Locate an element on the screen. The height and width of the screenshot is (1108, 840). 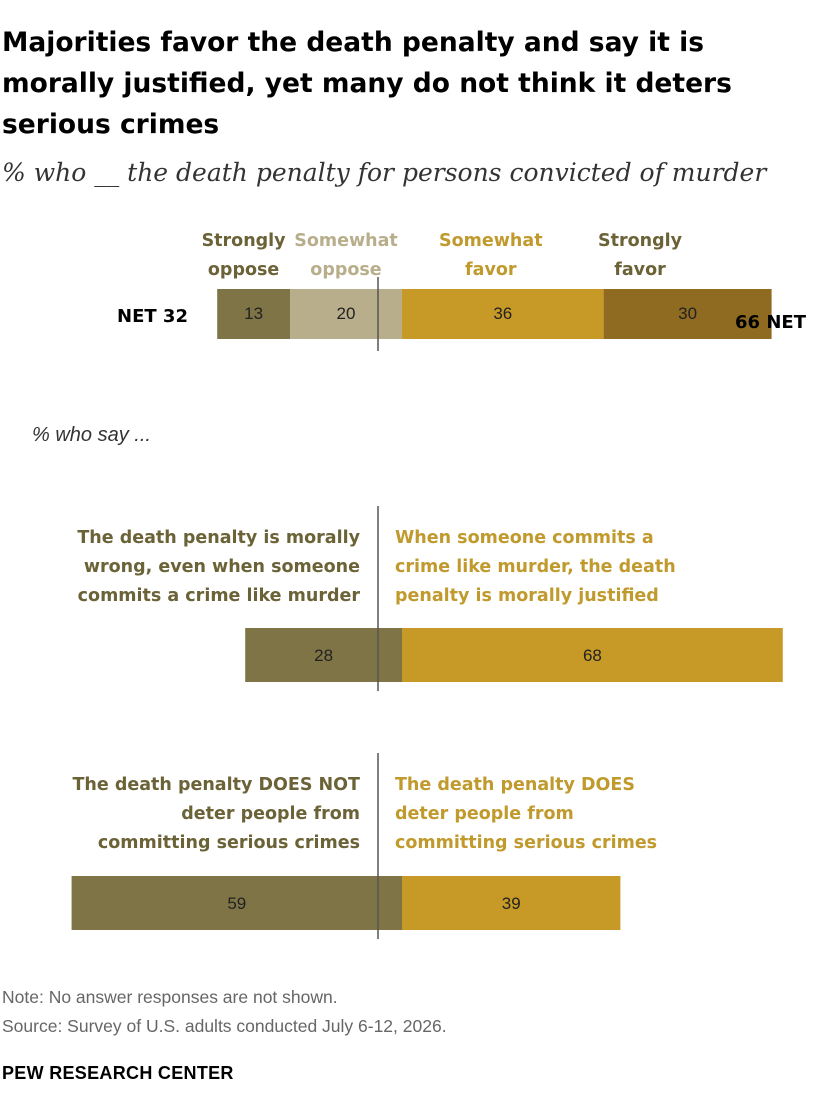
legend-strongly-favor-line-2: favor is located at coordinates (640, 270).